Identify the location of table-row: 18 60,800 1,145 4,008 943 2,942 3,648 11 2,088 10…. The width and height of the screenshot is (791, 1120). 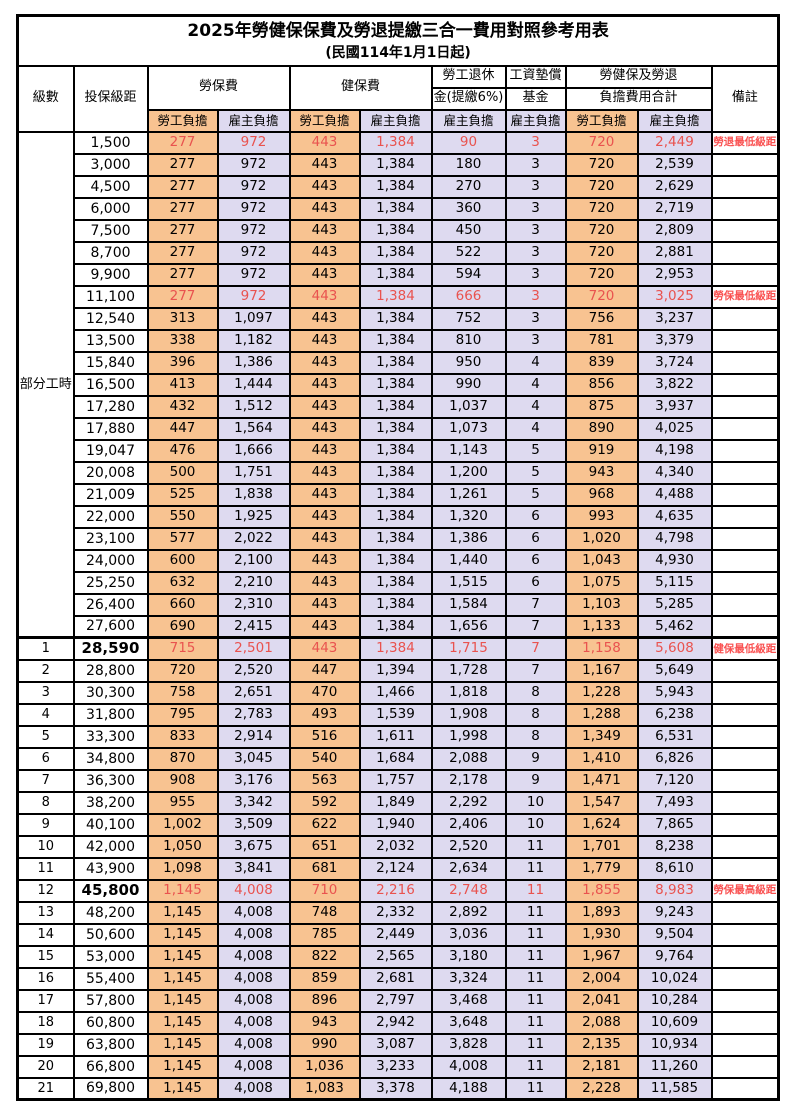
(398, 1022).